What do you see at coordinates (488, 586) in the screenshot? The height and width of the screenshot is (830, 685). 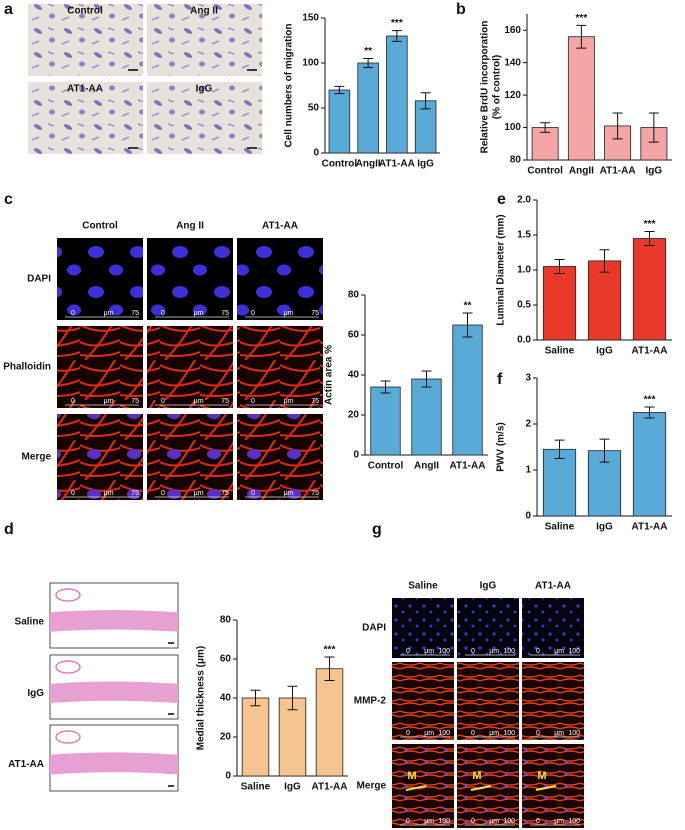 I see `column-label: IgG` at bounding box center [488, 586].